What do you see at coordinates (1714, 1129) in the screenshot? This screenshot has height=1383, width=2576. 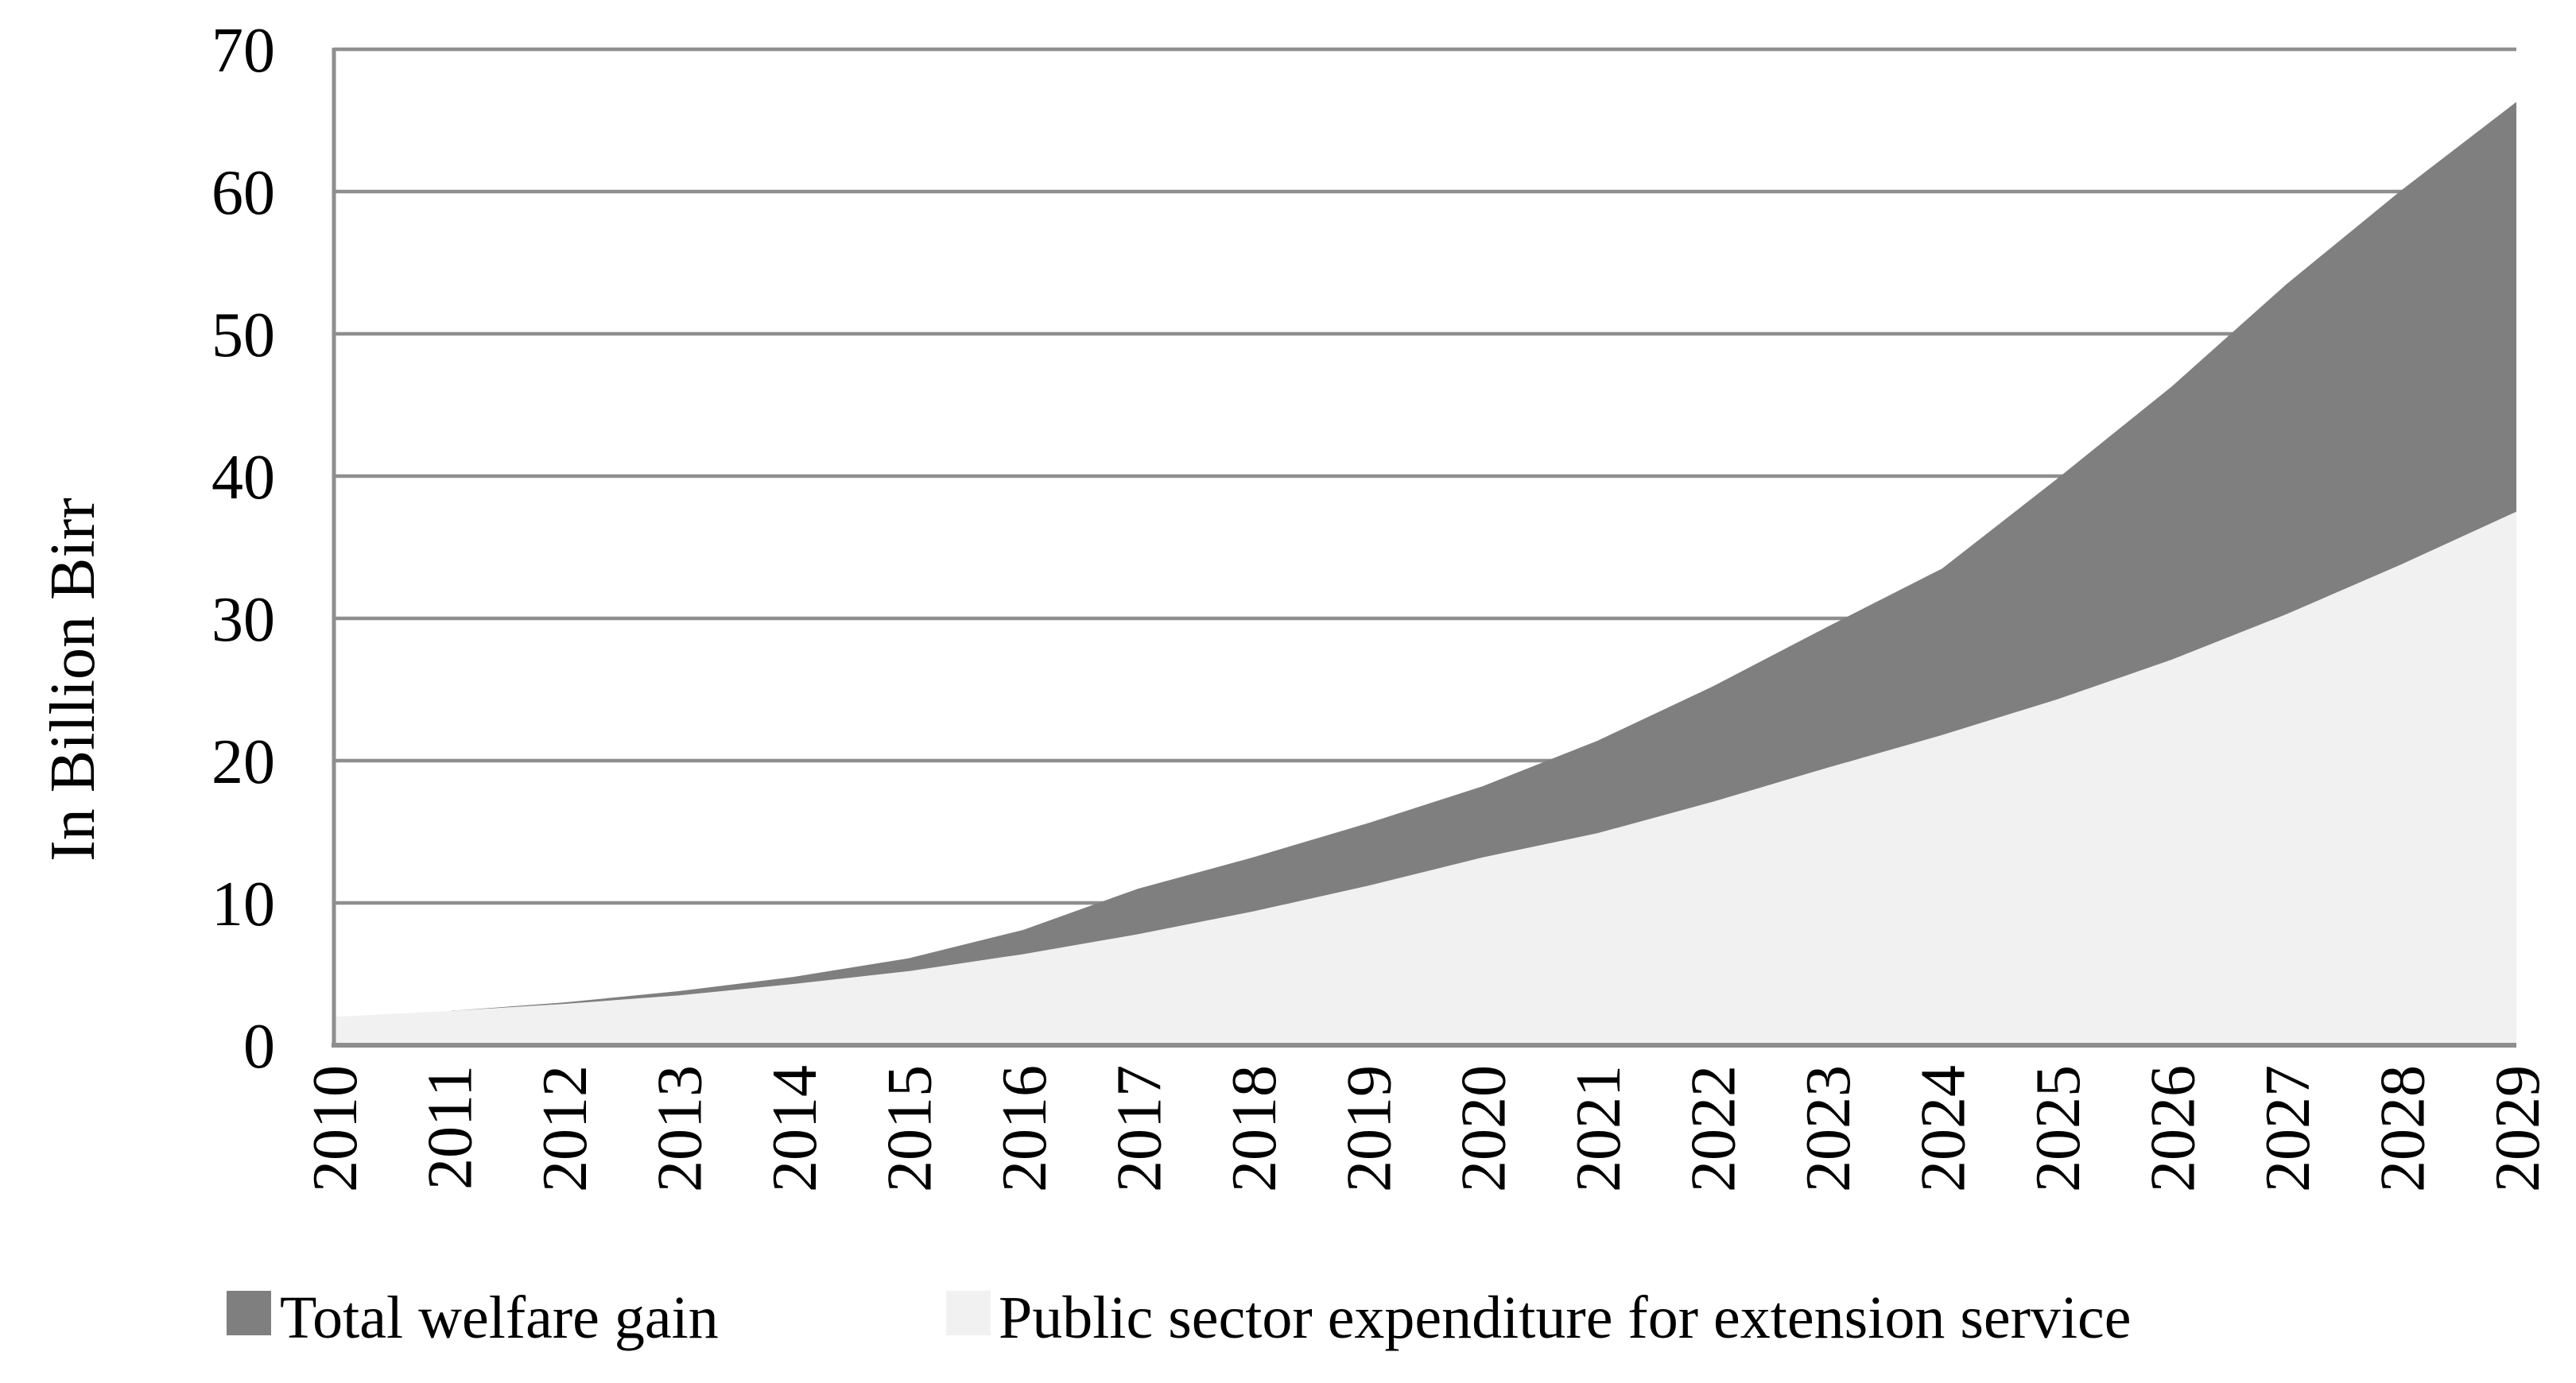 I see `x-tick-label-2022: 2022` at bounding box center [1714, 1129].